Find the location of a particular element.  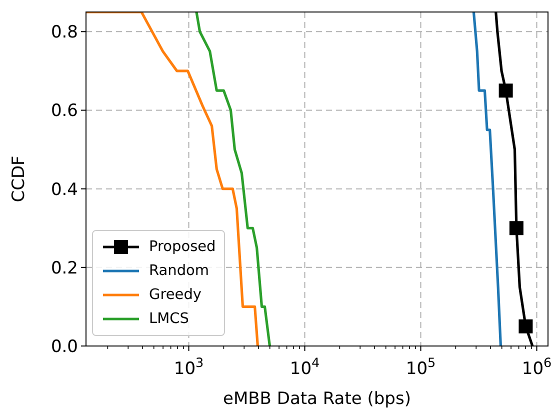

y-tick-label: 0.0 is located at coordinates (64, 347).